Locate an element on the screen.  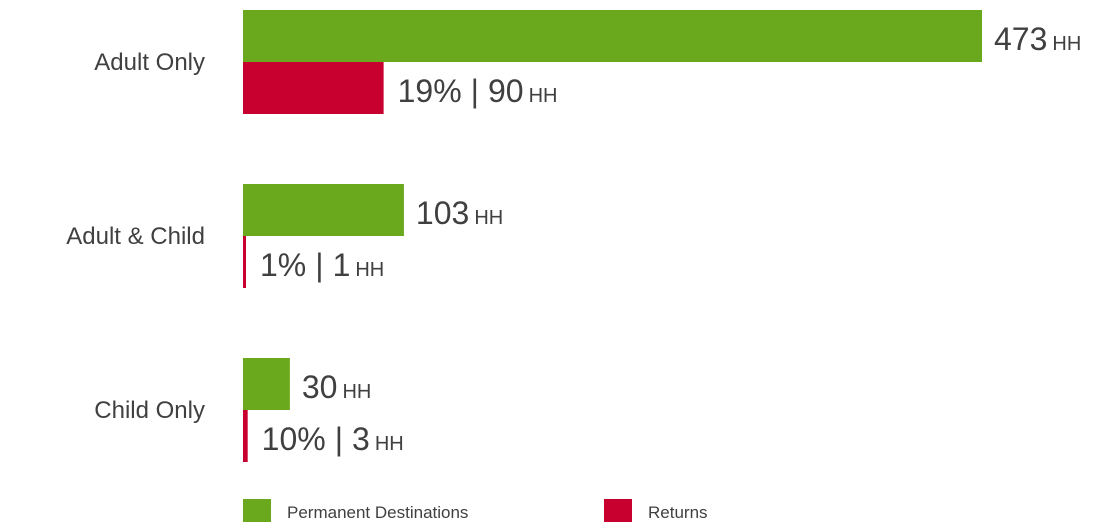
bar-permanent-adult-child is located at coordinates (323, 210).